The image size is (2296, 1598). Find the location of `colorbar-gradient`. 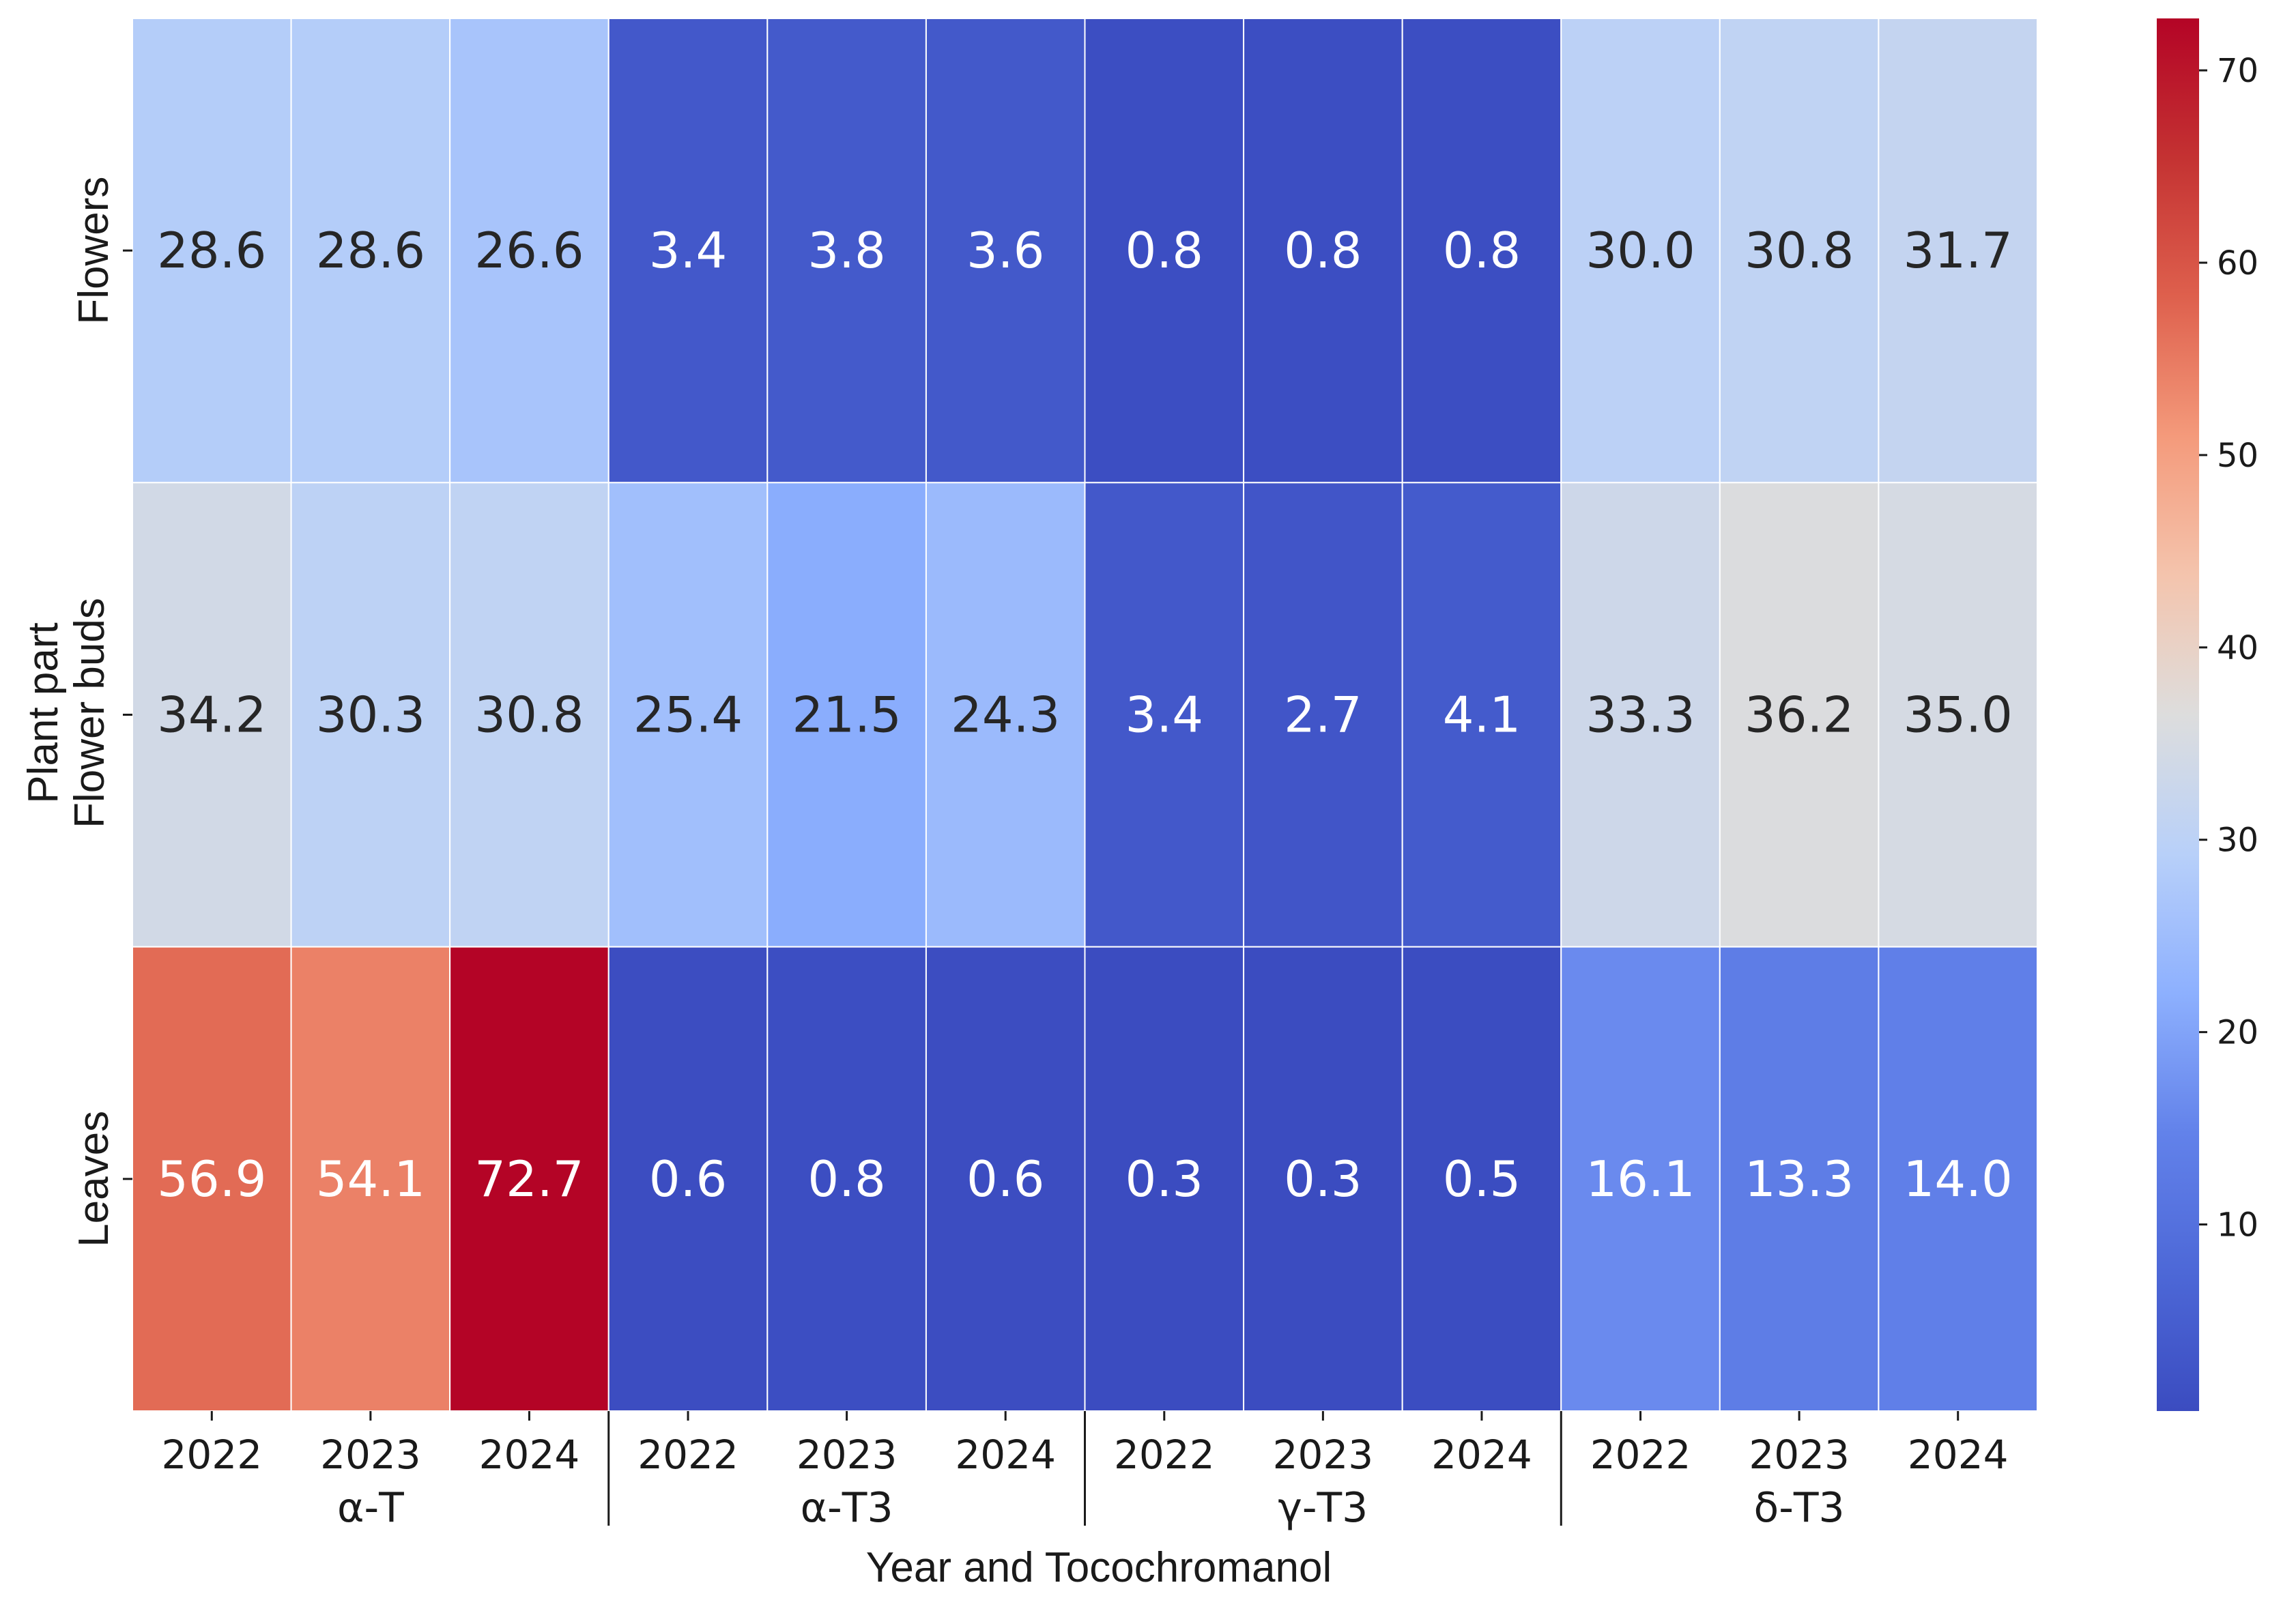

colorbar-gradient is located at coordinates (2178, 714).